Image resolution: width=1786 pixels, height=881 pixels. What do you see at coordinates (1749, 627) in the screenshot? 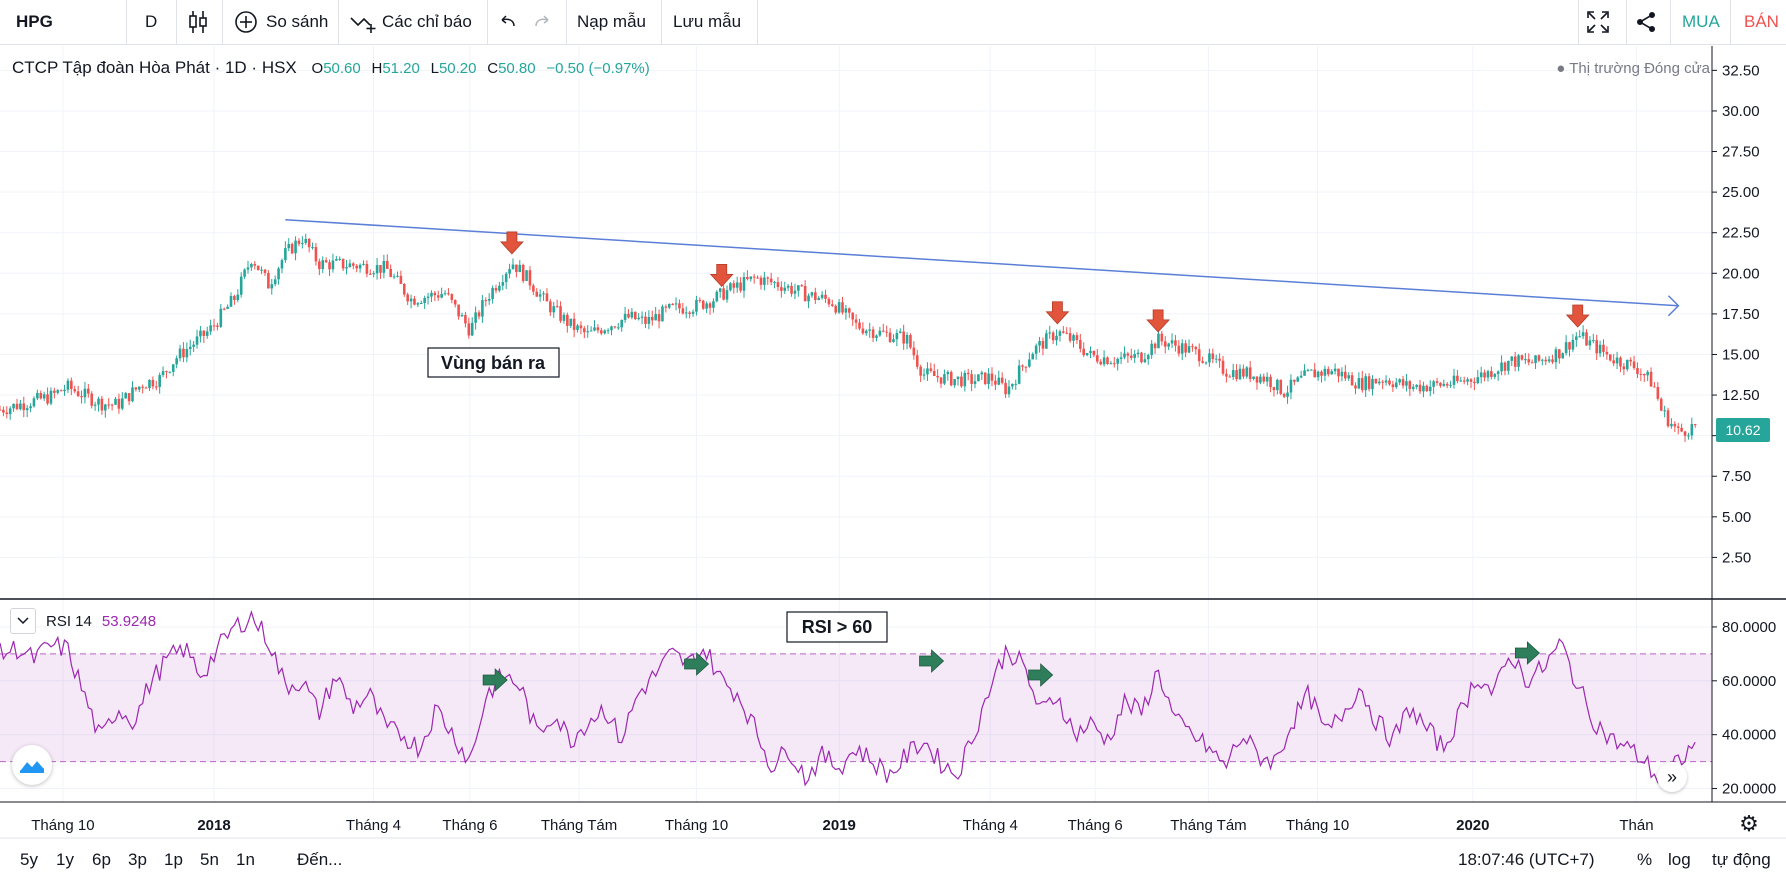
I see `rsi-axis-label: 80.0000` at bounding box center [1749, 627].